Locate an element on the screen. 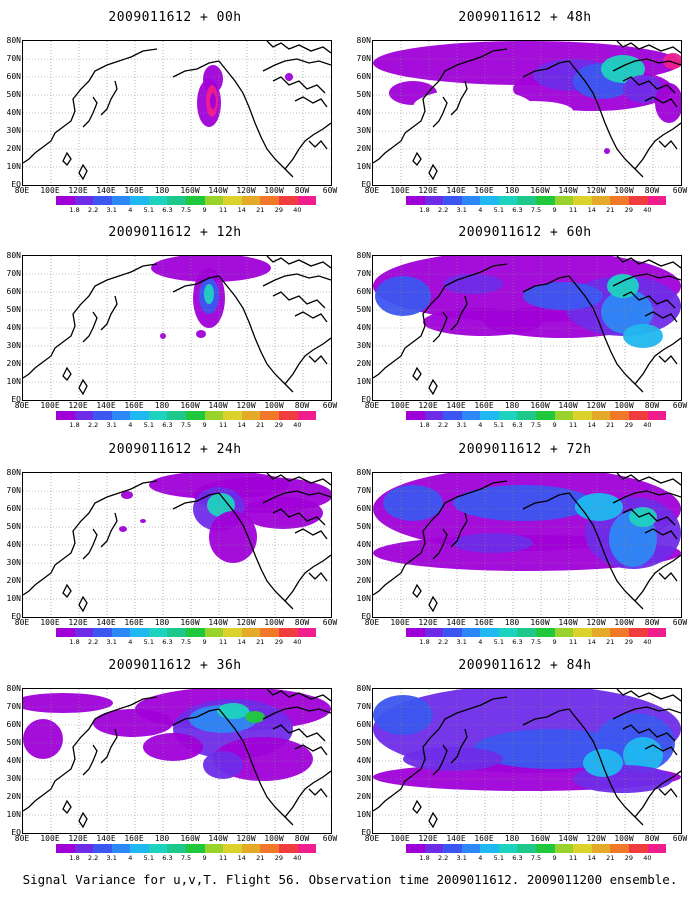 The image size is (700, 900). panel-title: 2009011612 + 24h is located at coordinates (175, 449).